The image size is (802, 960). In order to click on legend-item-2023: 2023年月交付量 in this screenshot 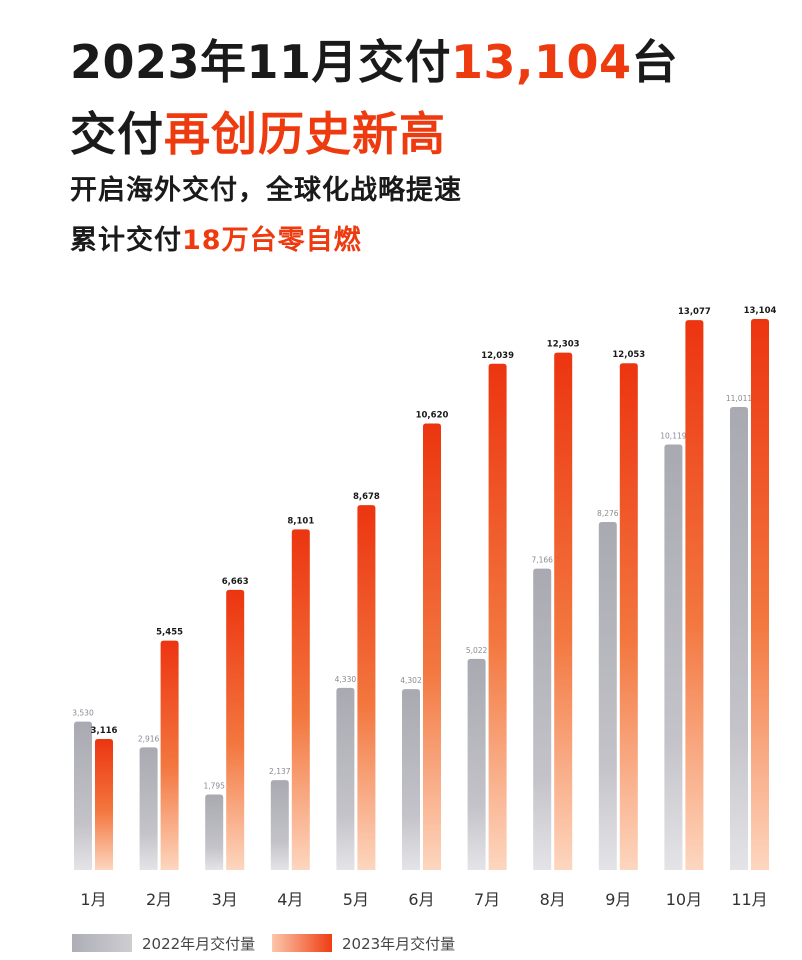, I will do `click(363, 943)`.